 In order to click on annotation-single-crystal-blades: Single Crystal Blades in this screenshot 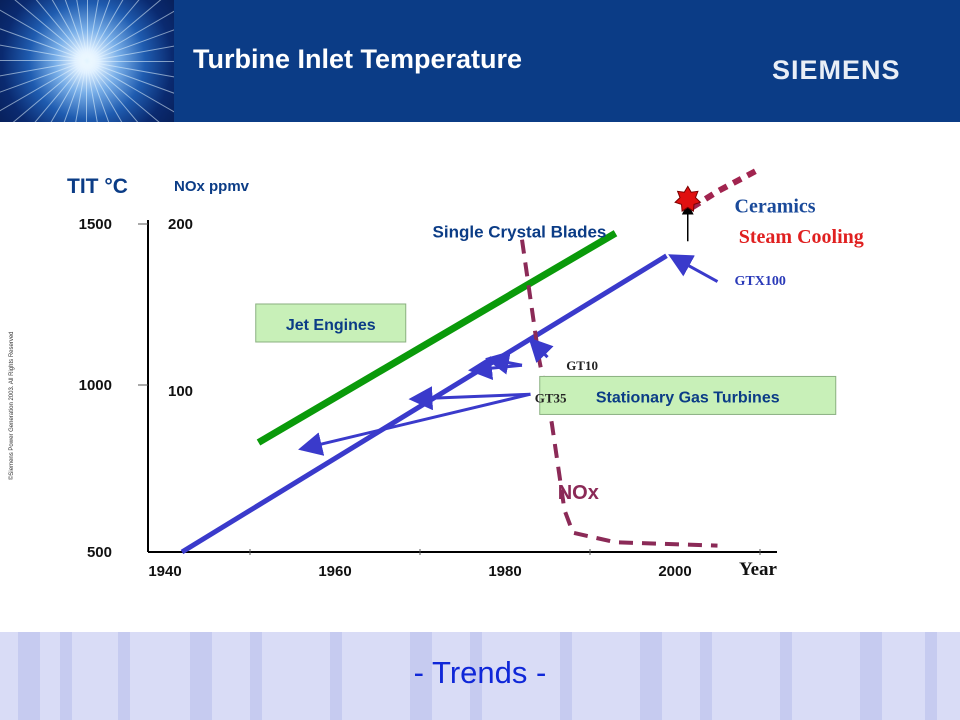, I will do `click(520, 231)`.